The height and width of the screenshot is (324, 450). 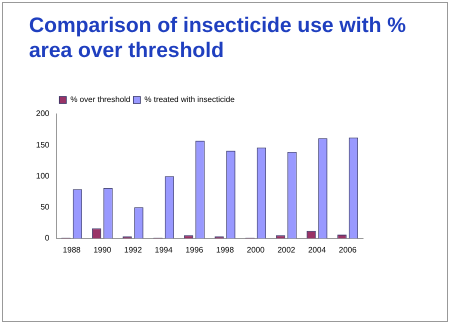 I want to click on x-tick-label: 1992, so click(x=133, y=249).